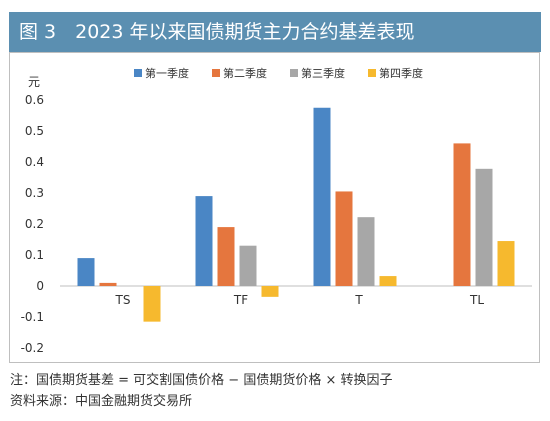  I want to click on y-tick-label: 0.6, so click(34, 100).